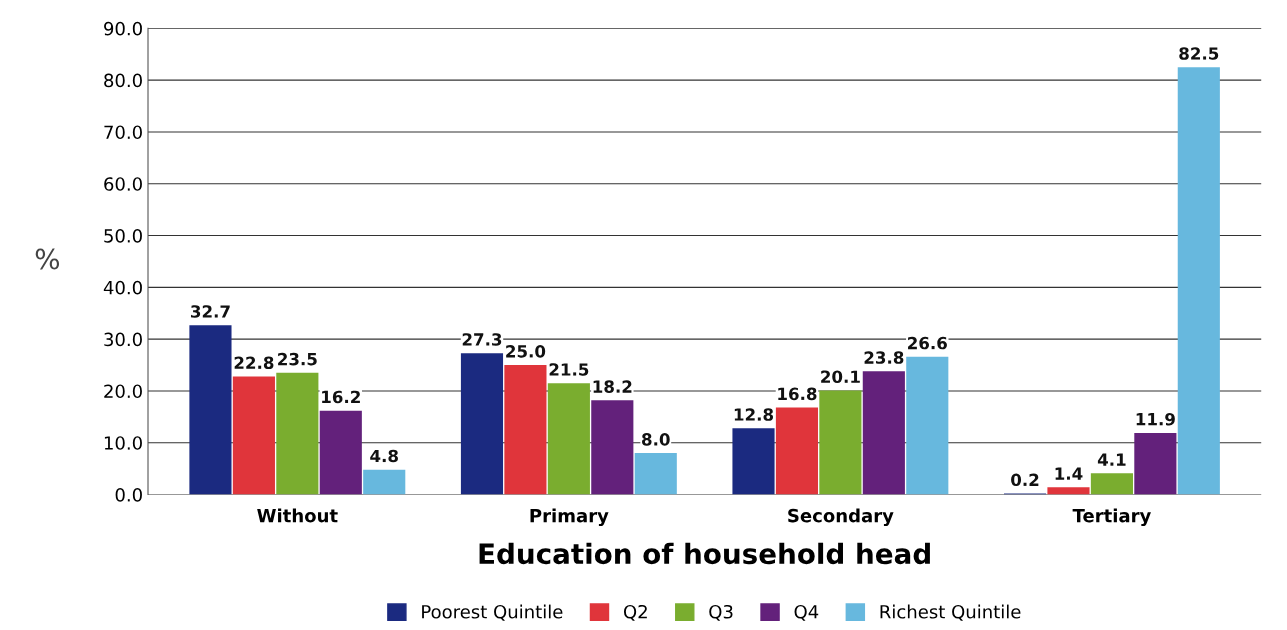  What do you see at coordinates (656, 439) in the screenshot?
I see `data-label: 8.0` at bounding box center [656, 439].